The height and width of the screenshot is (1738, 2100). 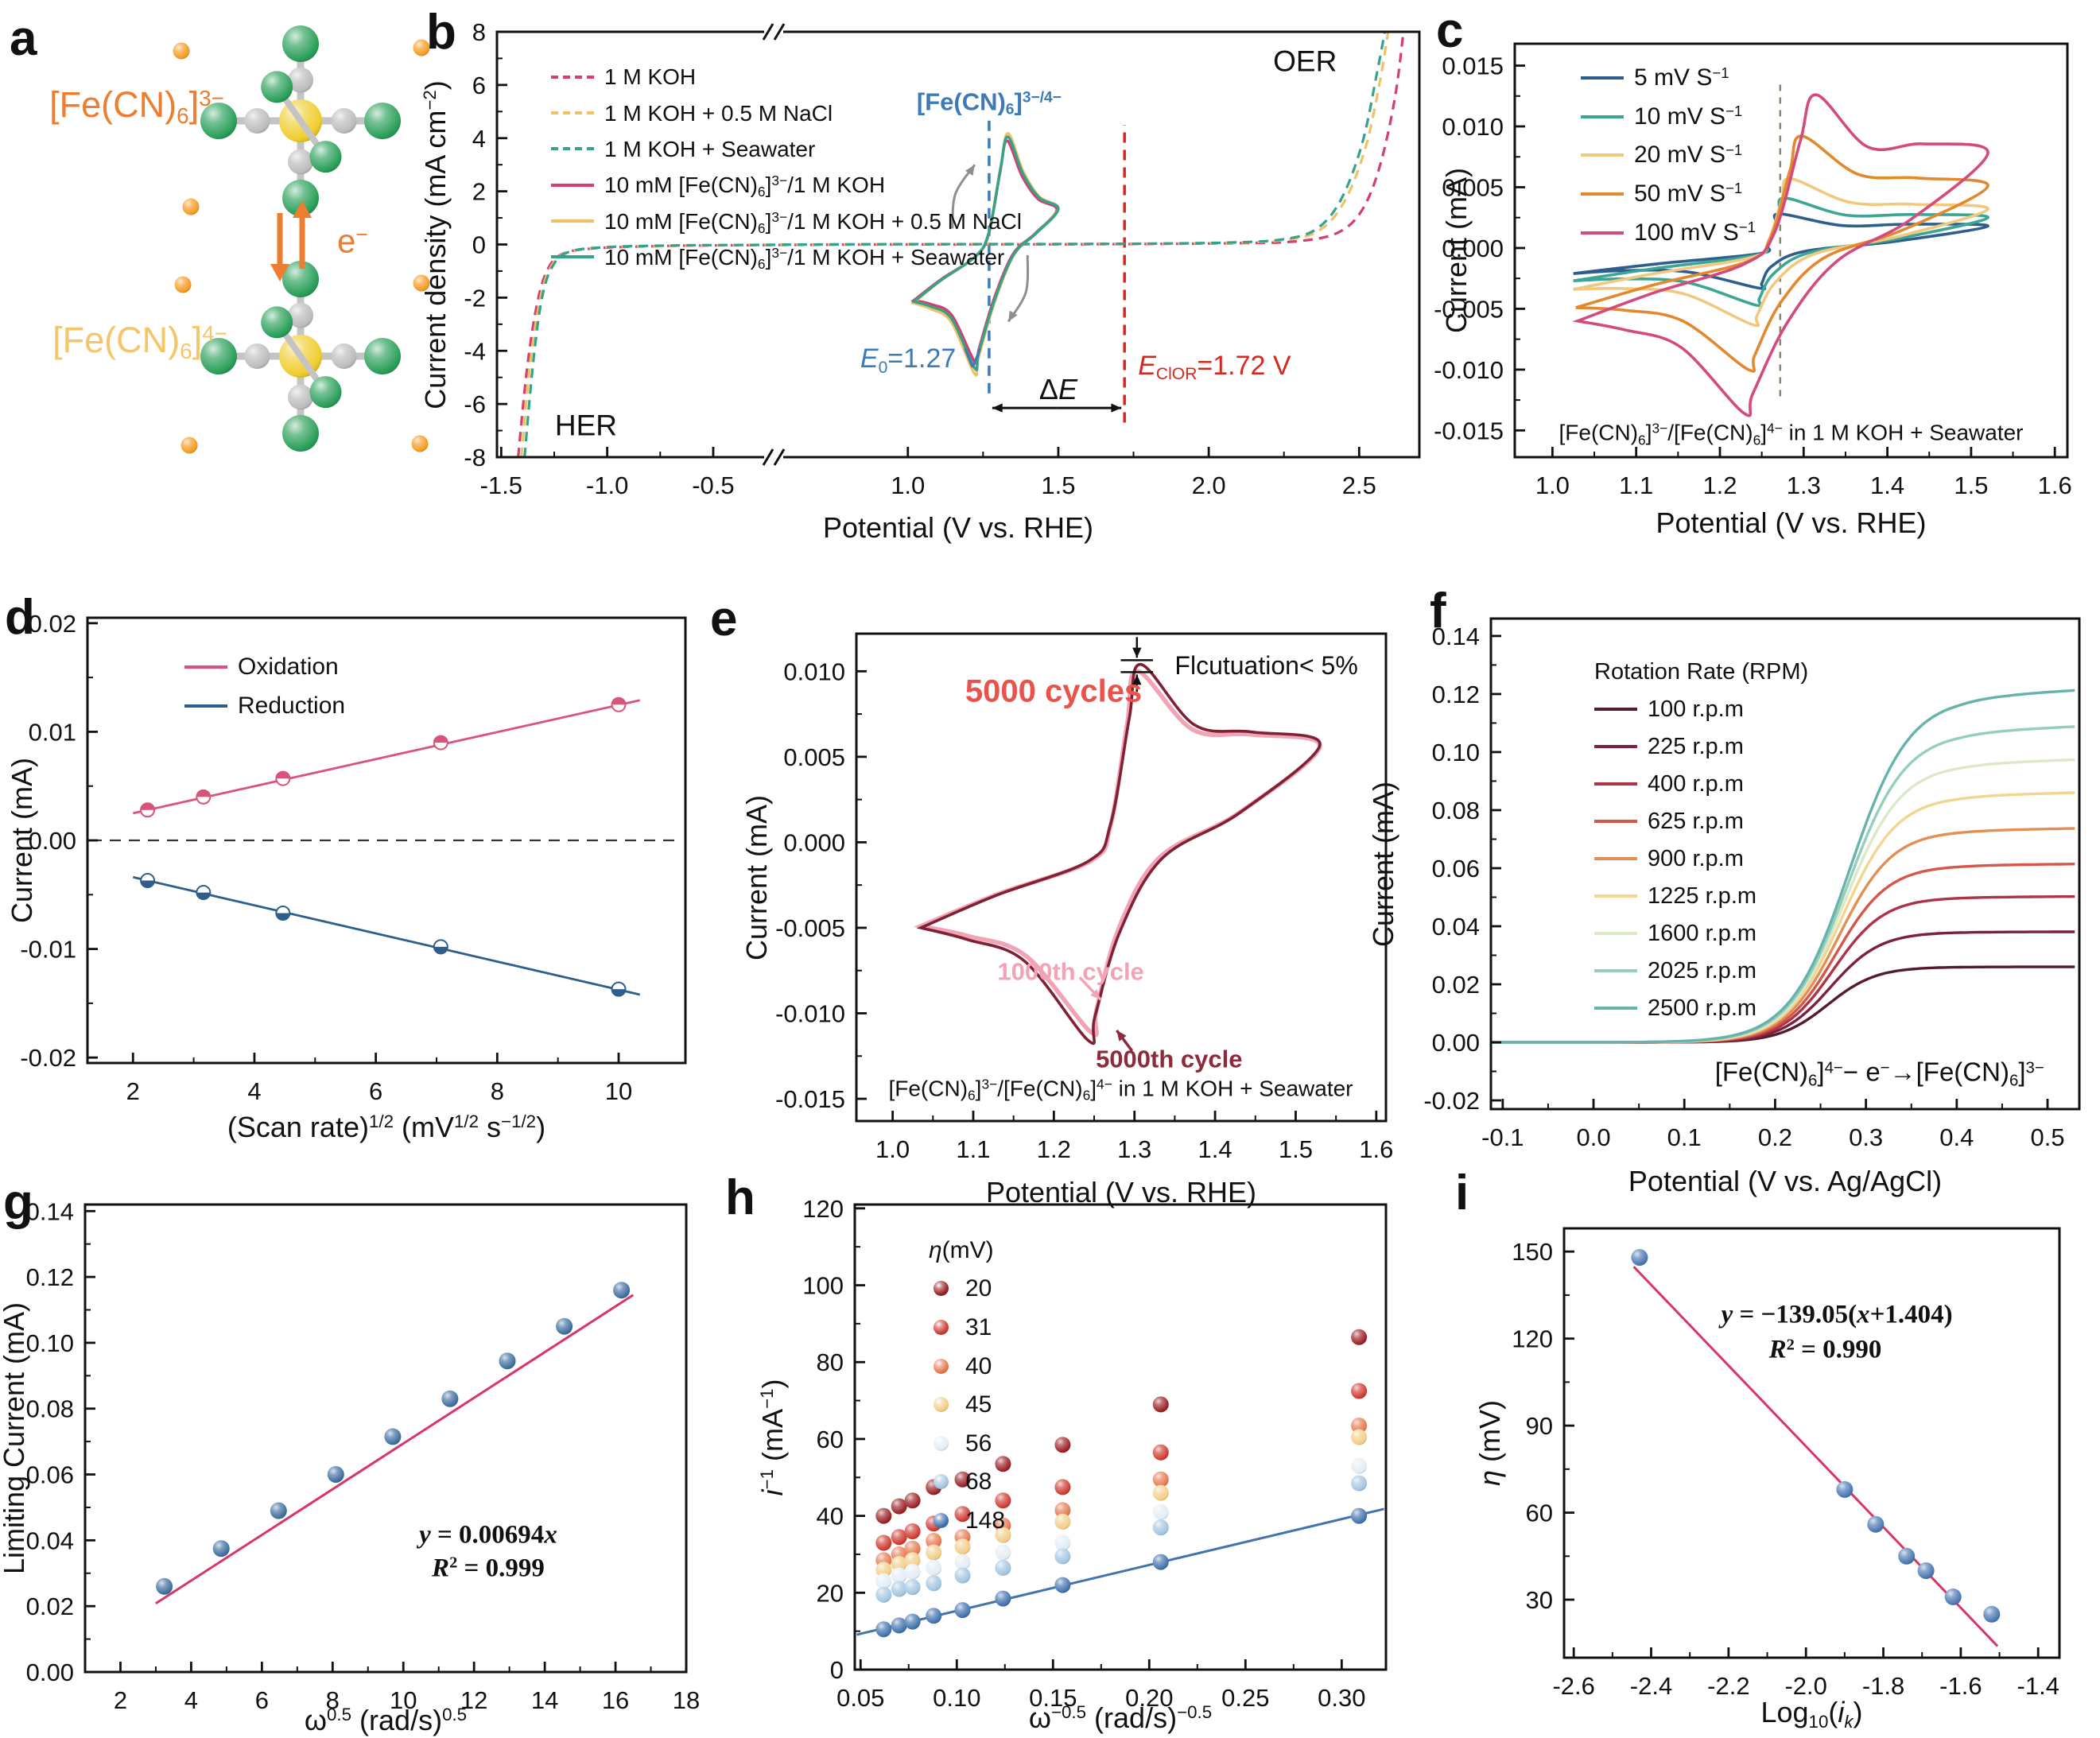 What do you see at coordinates (1209, 485) in the screenshot?
I see `svg-text: 2.0` at bounding box center [1209, 485].